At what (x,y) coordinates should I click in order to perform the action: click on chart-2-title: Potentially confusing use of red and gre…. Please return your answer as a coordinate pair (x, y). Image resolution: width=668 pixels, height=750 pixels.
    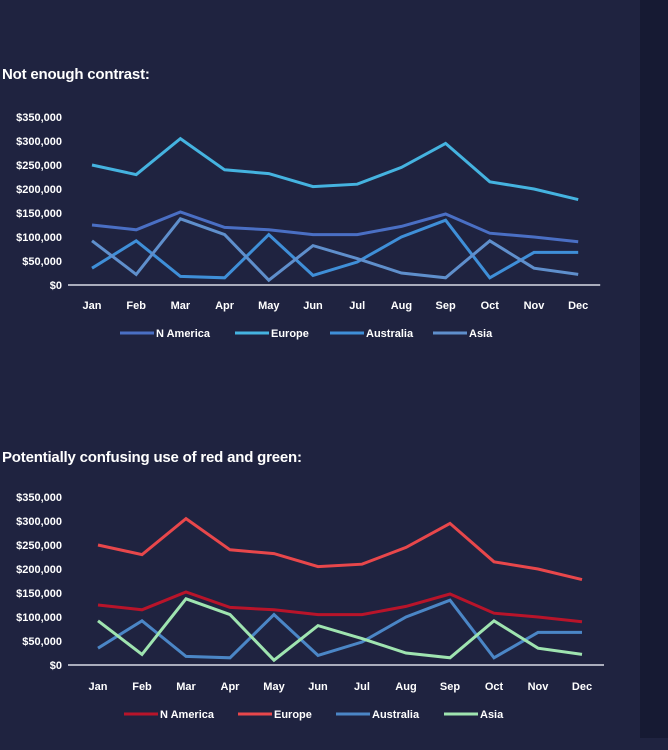
    Looking at the image, I should click on (152, 457).